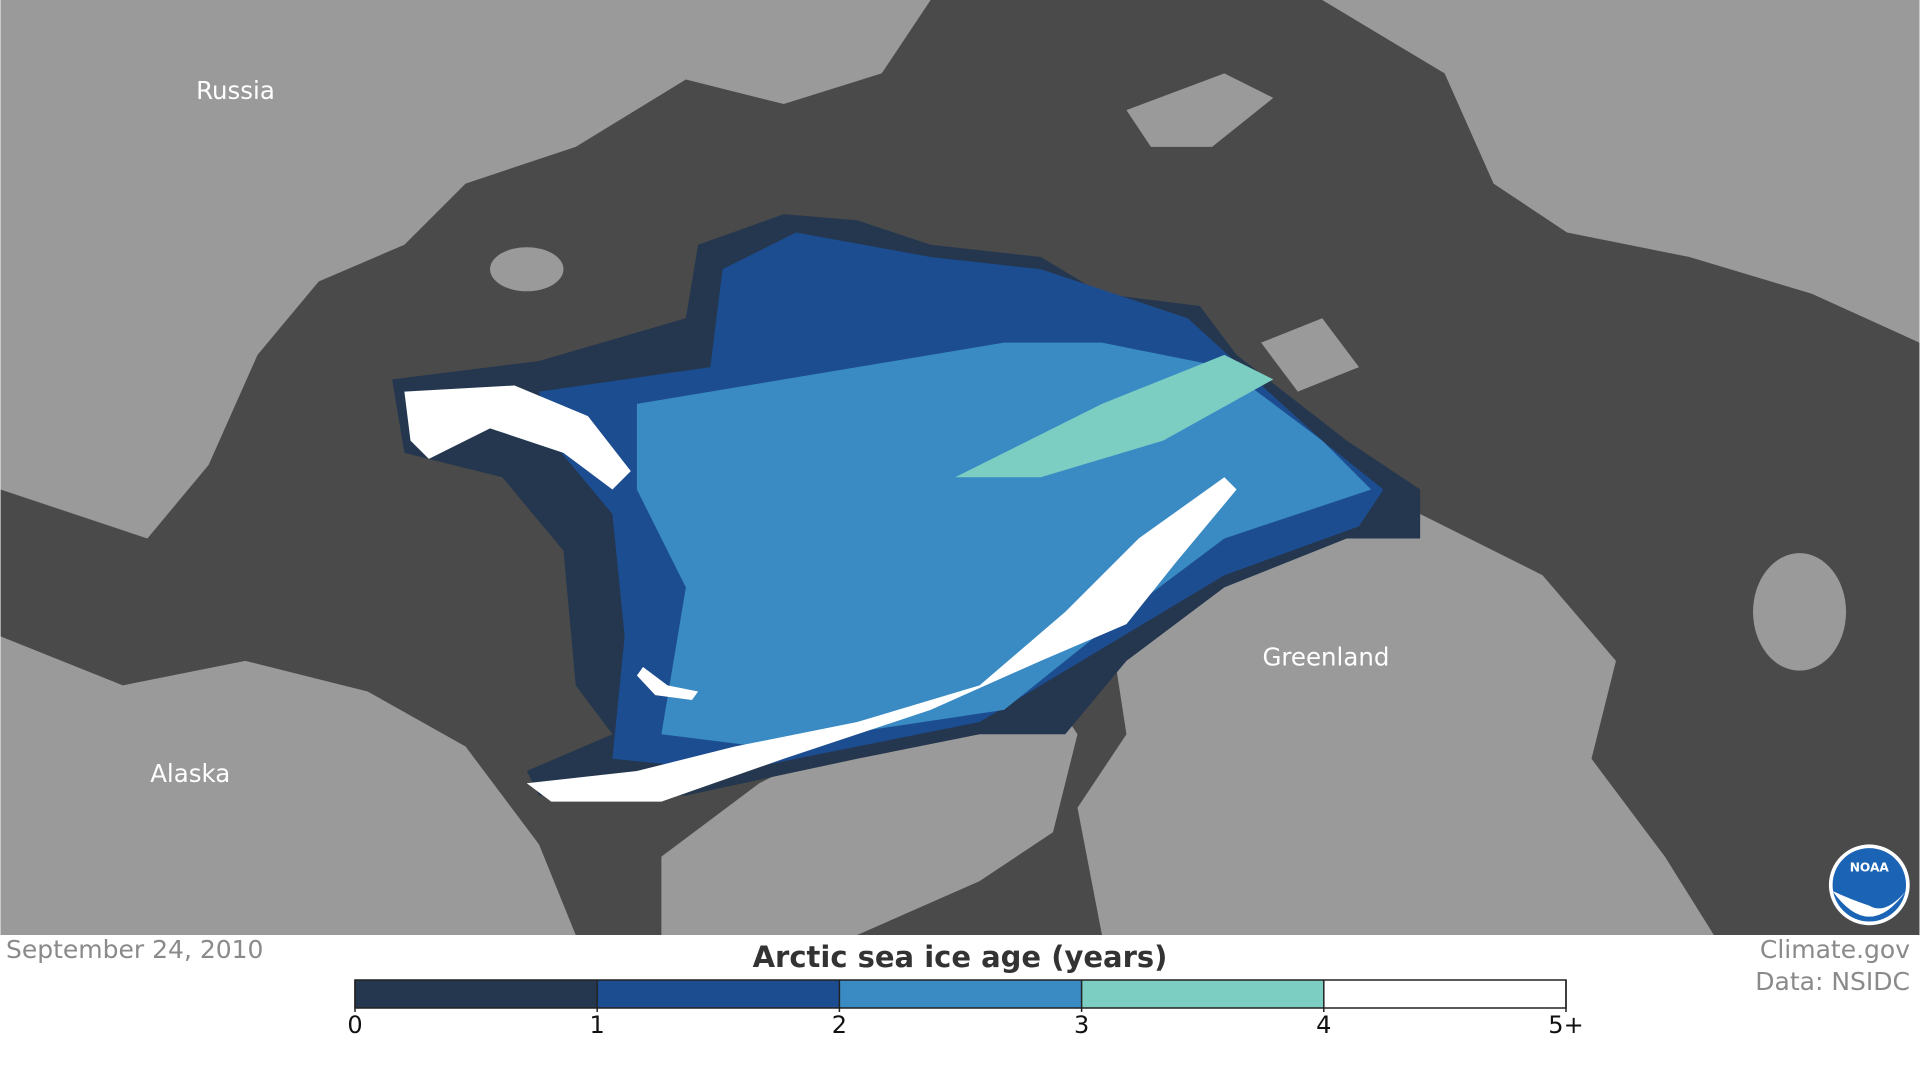  I want to click on credit: Climate.gov, so click(1834, 949).